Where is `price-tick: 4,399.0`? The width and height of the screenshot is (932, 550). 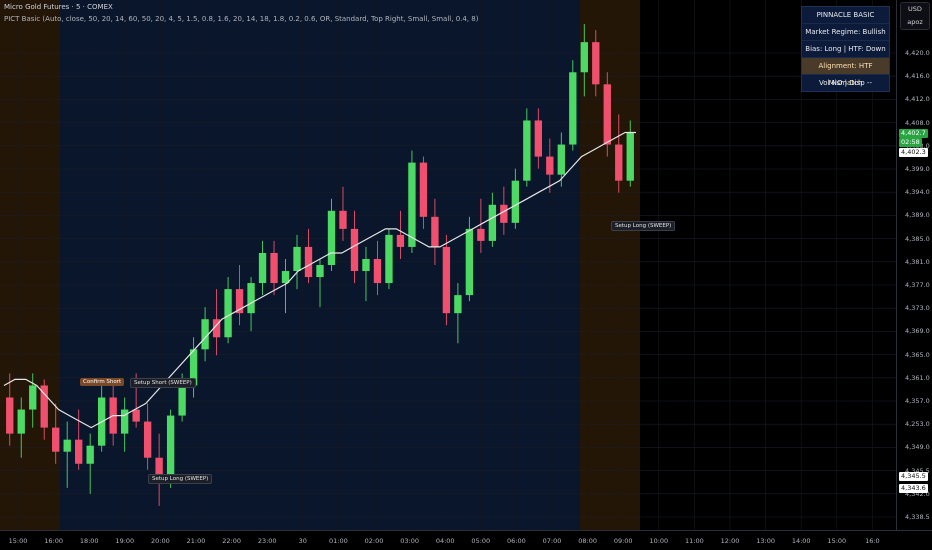
price-tick: 4,399.0 is located at coordinates (917, 169).